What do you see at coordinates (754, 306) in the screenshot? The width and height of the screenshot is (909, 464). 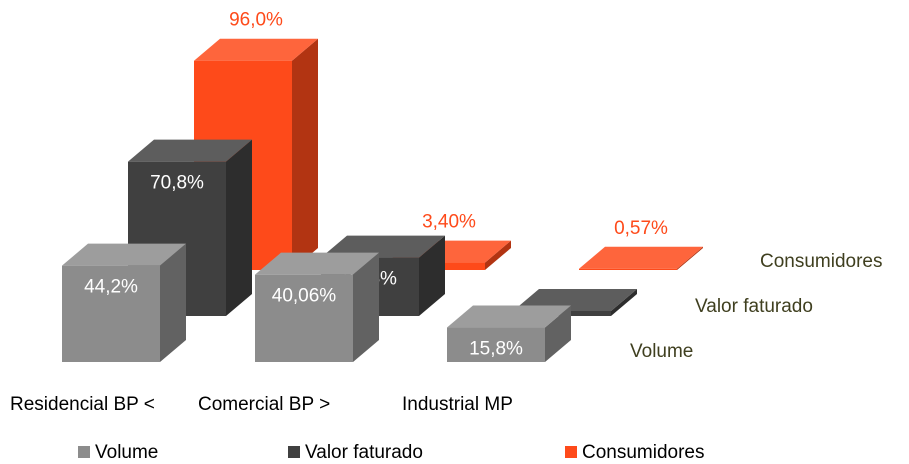 I see `depth-label: Valor faturado` at bounding box center [754, 306].